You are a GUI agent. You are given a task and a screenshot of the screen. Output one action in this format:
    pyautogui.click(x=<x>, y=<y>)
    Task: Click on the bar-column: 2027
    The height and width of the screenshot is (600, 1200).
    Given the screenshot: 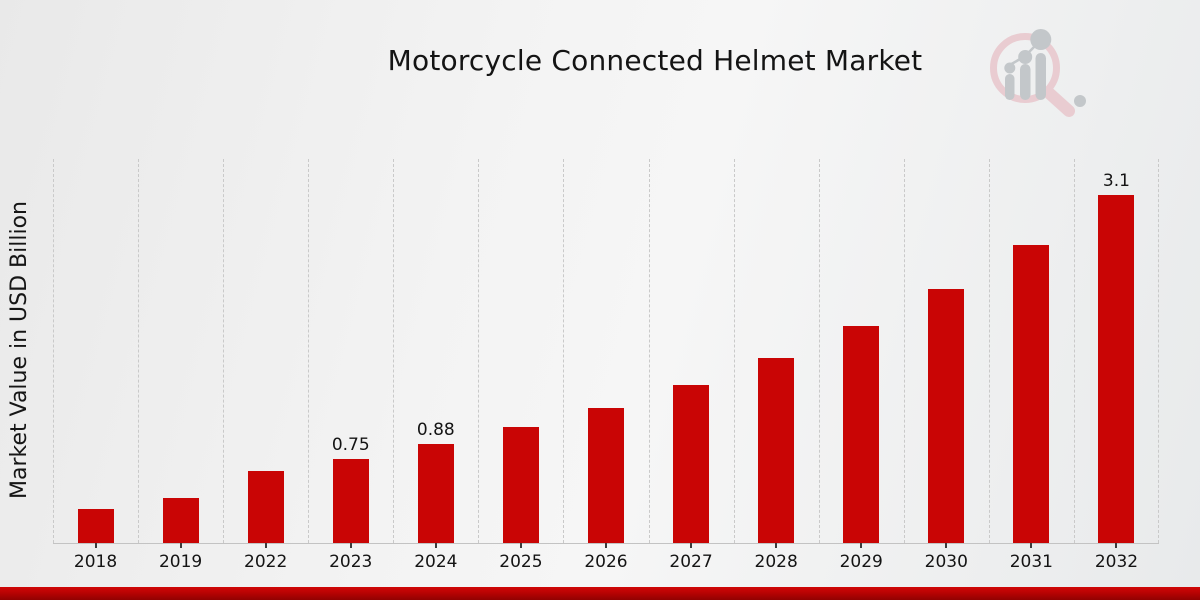 What is the action you would take?
    pyautogui.click(x=691, y=365)
    